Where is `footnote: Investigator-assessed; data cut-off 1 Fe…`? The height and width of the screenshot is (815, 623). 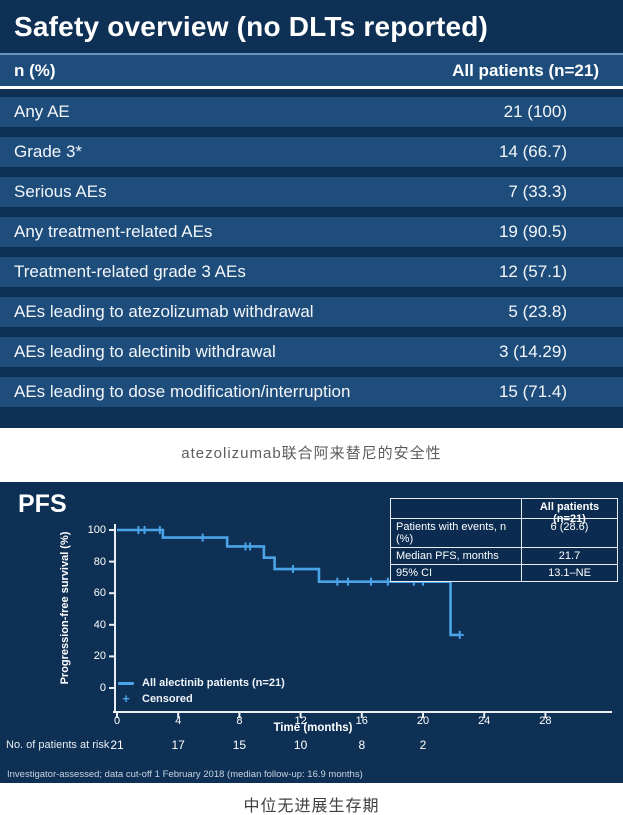
footnote: Investigator-assessed; data cut-off 1 Fe… is located at coordinates (185, 774).